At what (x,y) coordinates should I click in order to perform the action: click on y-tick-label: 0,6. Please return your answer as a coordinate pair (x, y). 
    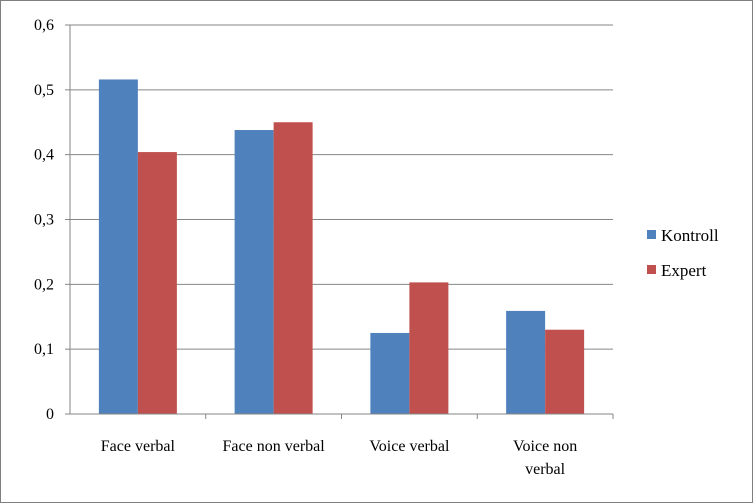
    Looking at the image, I should click on (44, 25).